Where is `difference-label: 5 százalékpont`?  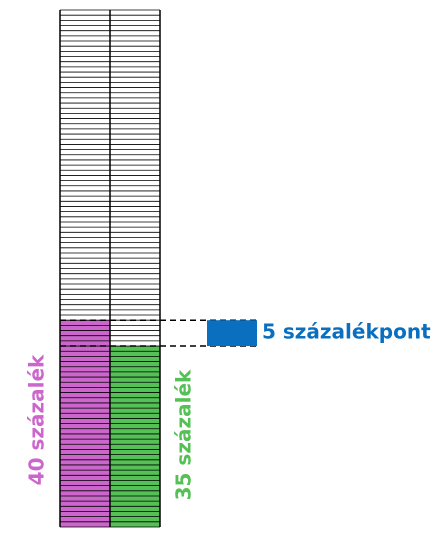
difference-label: 5 százalékpont is located at coordinates (346, 332).